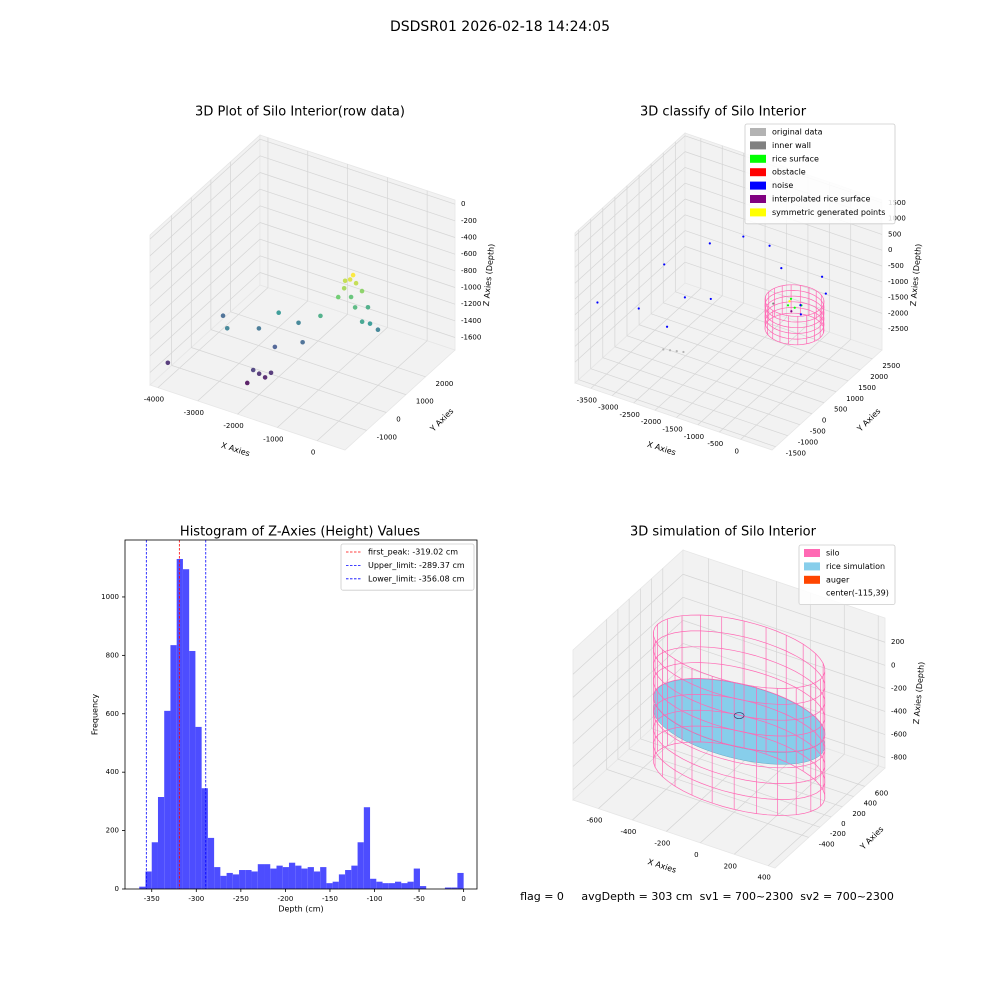 Image resolution: width=1000 pixels, height=1000 pixels. Describe the element at coordinates (881, 793) in the screenshot. I see `y-tick-label: 600` at that location.